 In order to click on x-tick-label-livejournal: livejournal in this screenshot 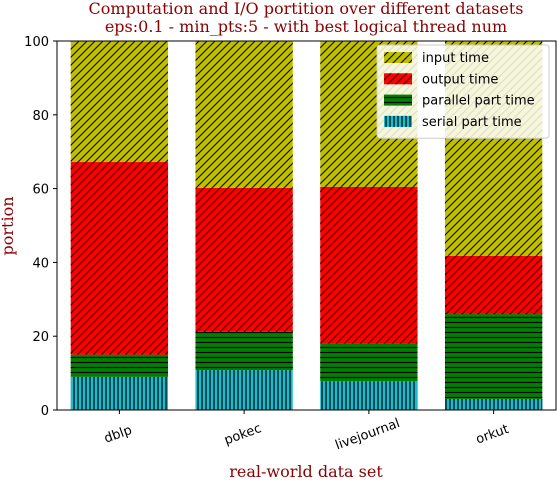, I will do `click(367, 434)`.